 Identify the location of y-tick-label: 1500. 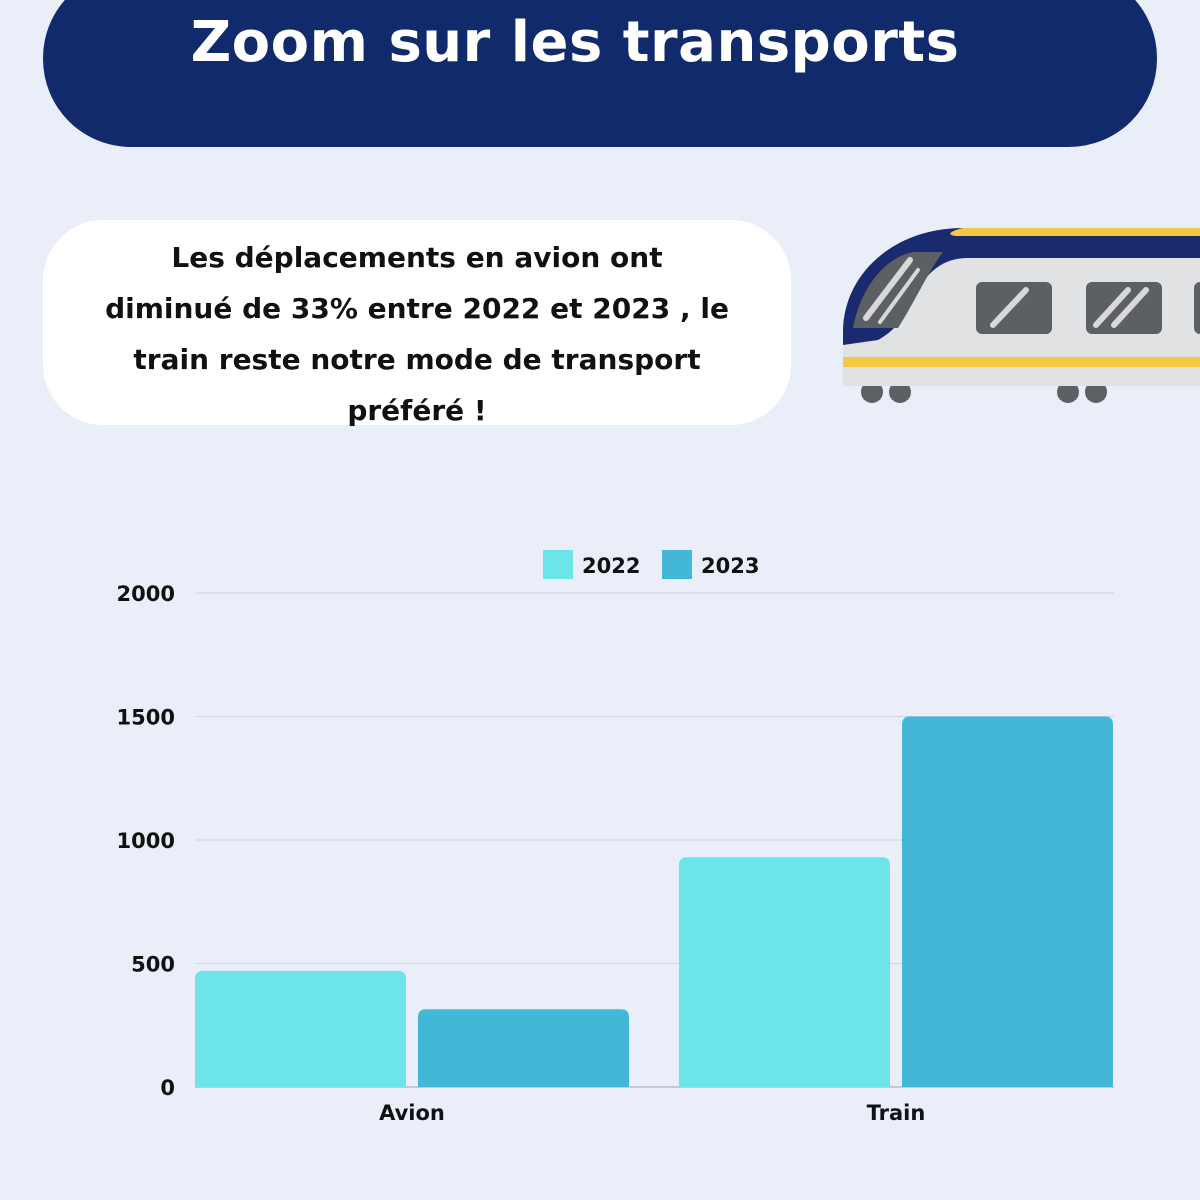
(146, 718).